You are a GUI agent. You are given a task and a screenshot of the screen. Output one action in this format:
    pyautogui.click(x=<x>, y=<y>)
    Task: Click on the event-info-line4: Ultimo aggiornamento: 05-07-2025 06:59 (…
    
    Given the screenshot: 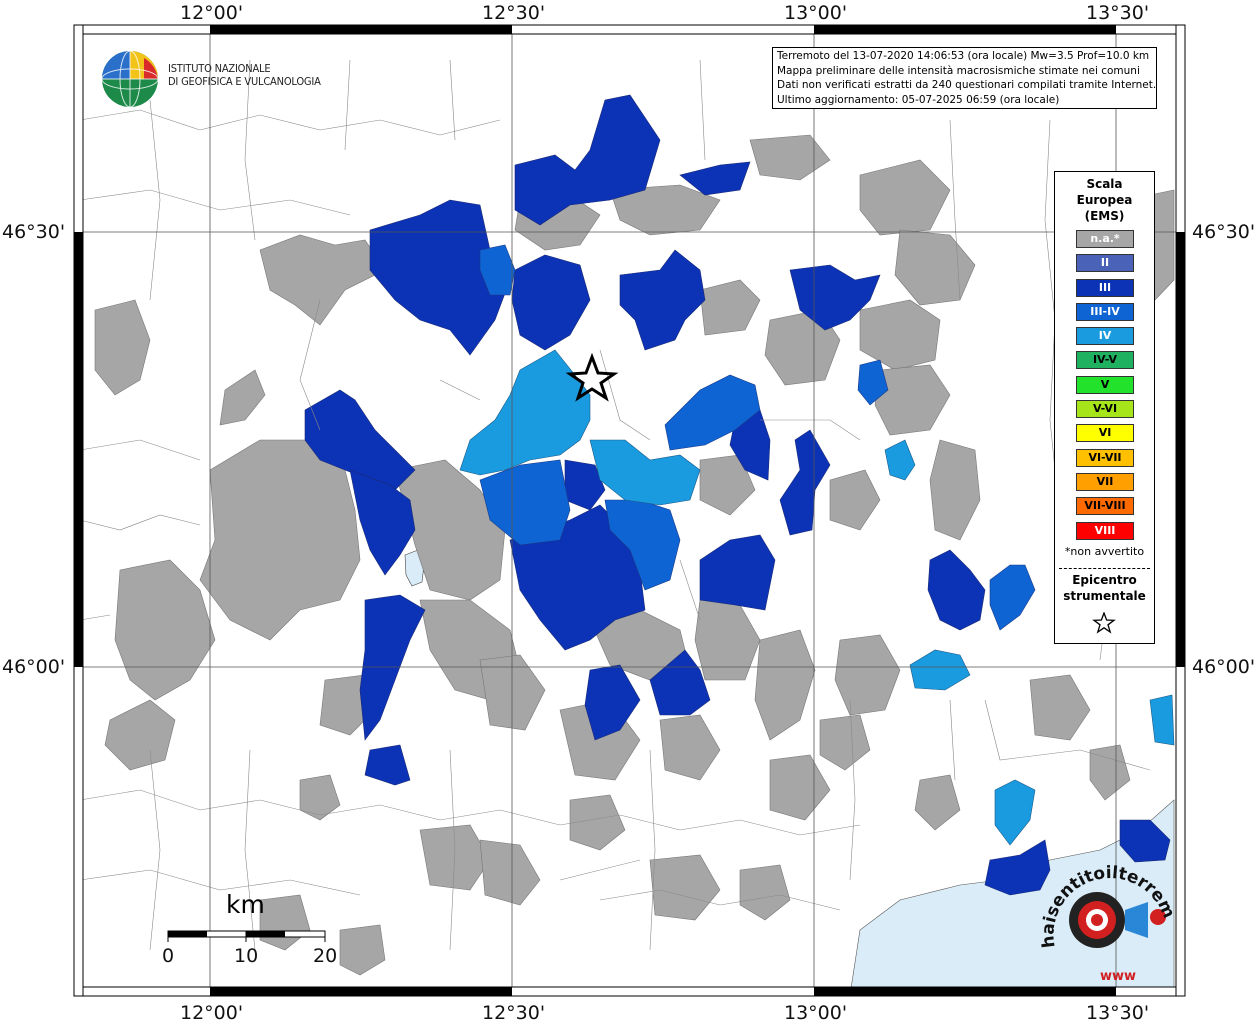 What is the action you would take?
    pyautogui.click(x=918, y=99)
    